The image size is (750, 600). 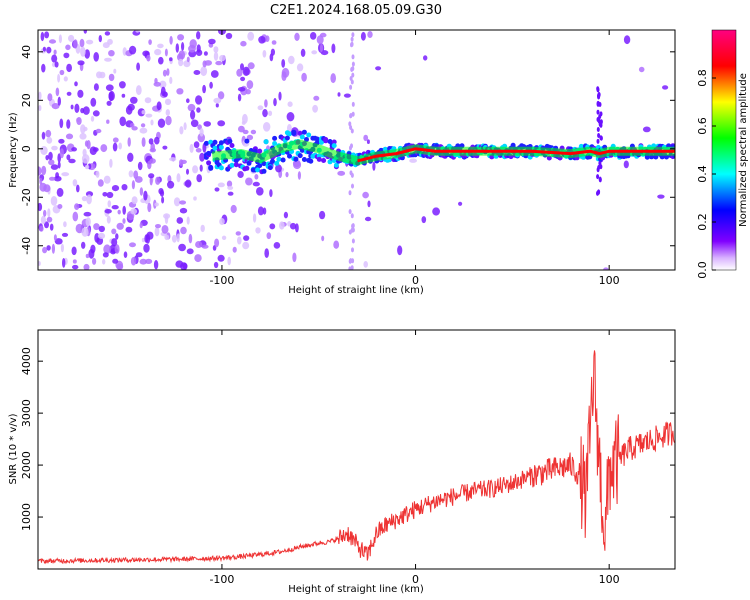 I want to click on y-tick-label: -40, so click(x=26, y=246).